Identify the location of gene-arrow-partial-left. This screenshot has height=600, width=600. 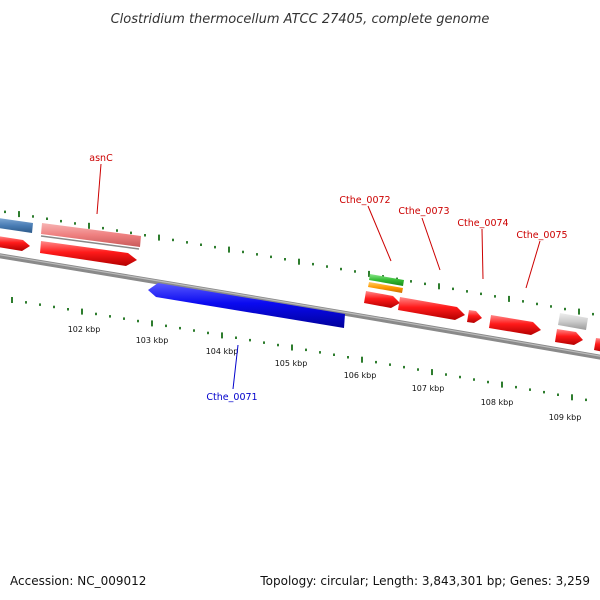
(15, 243).